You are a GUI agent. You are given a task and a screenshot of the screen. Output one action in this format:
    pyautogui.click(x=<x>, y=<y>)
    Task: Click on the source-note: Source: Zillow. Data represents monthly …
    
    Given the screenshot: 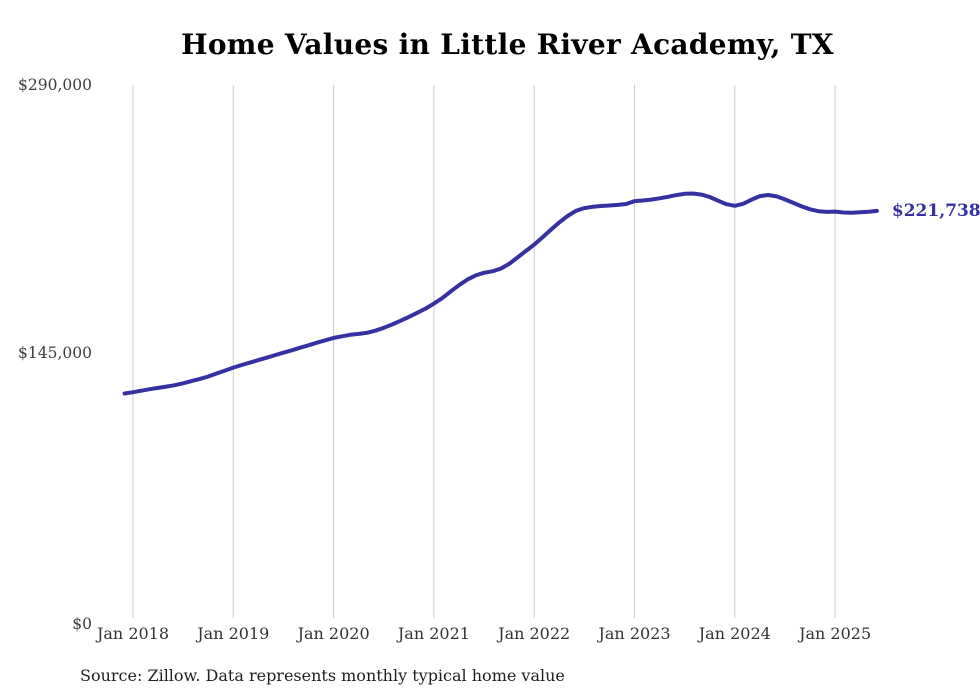 What is the action you would take?
    pyautogui.click(x=322, y=675)
    